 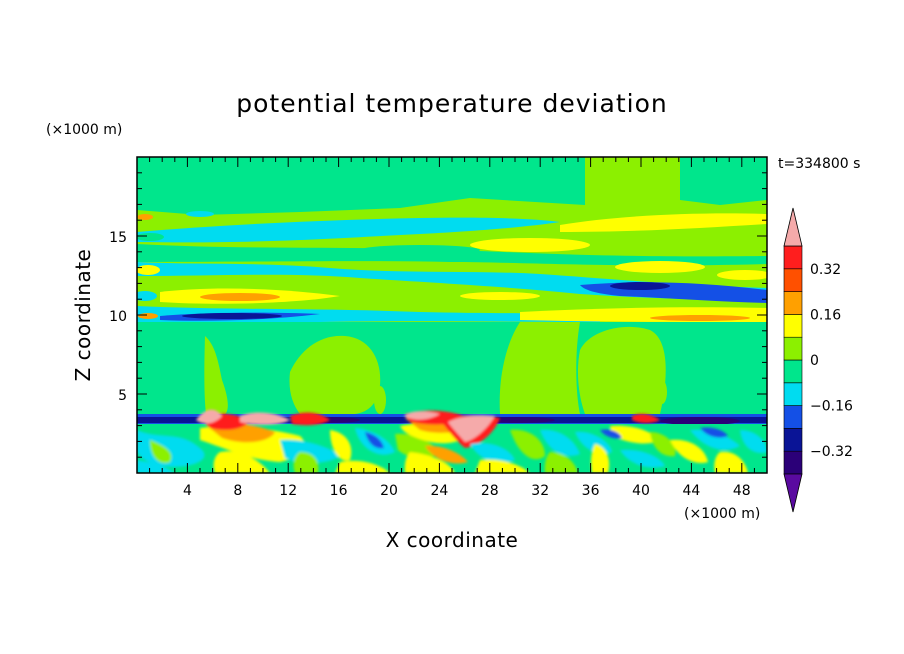 I want to click on x-tick-label: 4, so click(x=187, y=491).